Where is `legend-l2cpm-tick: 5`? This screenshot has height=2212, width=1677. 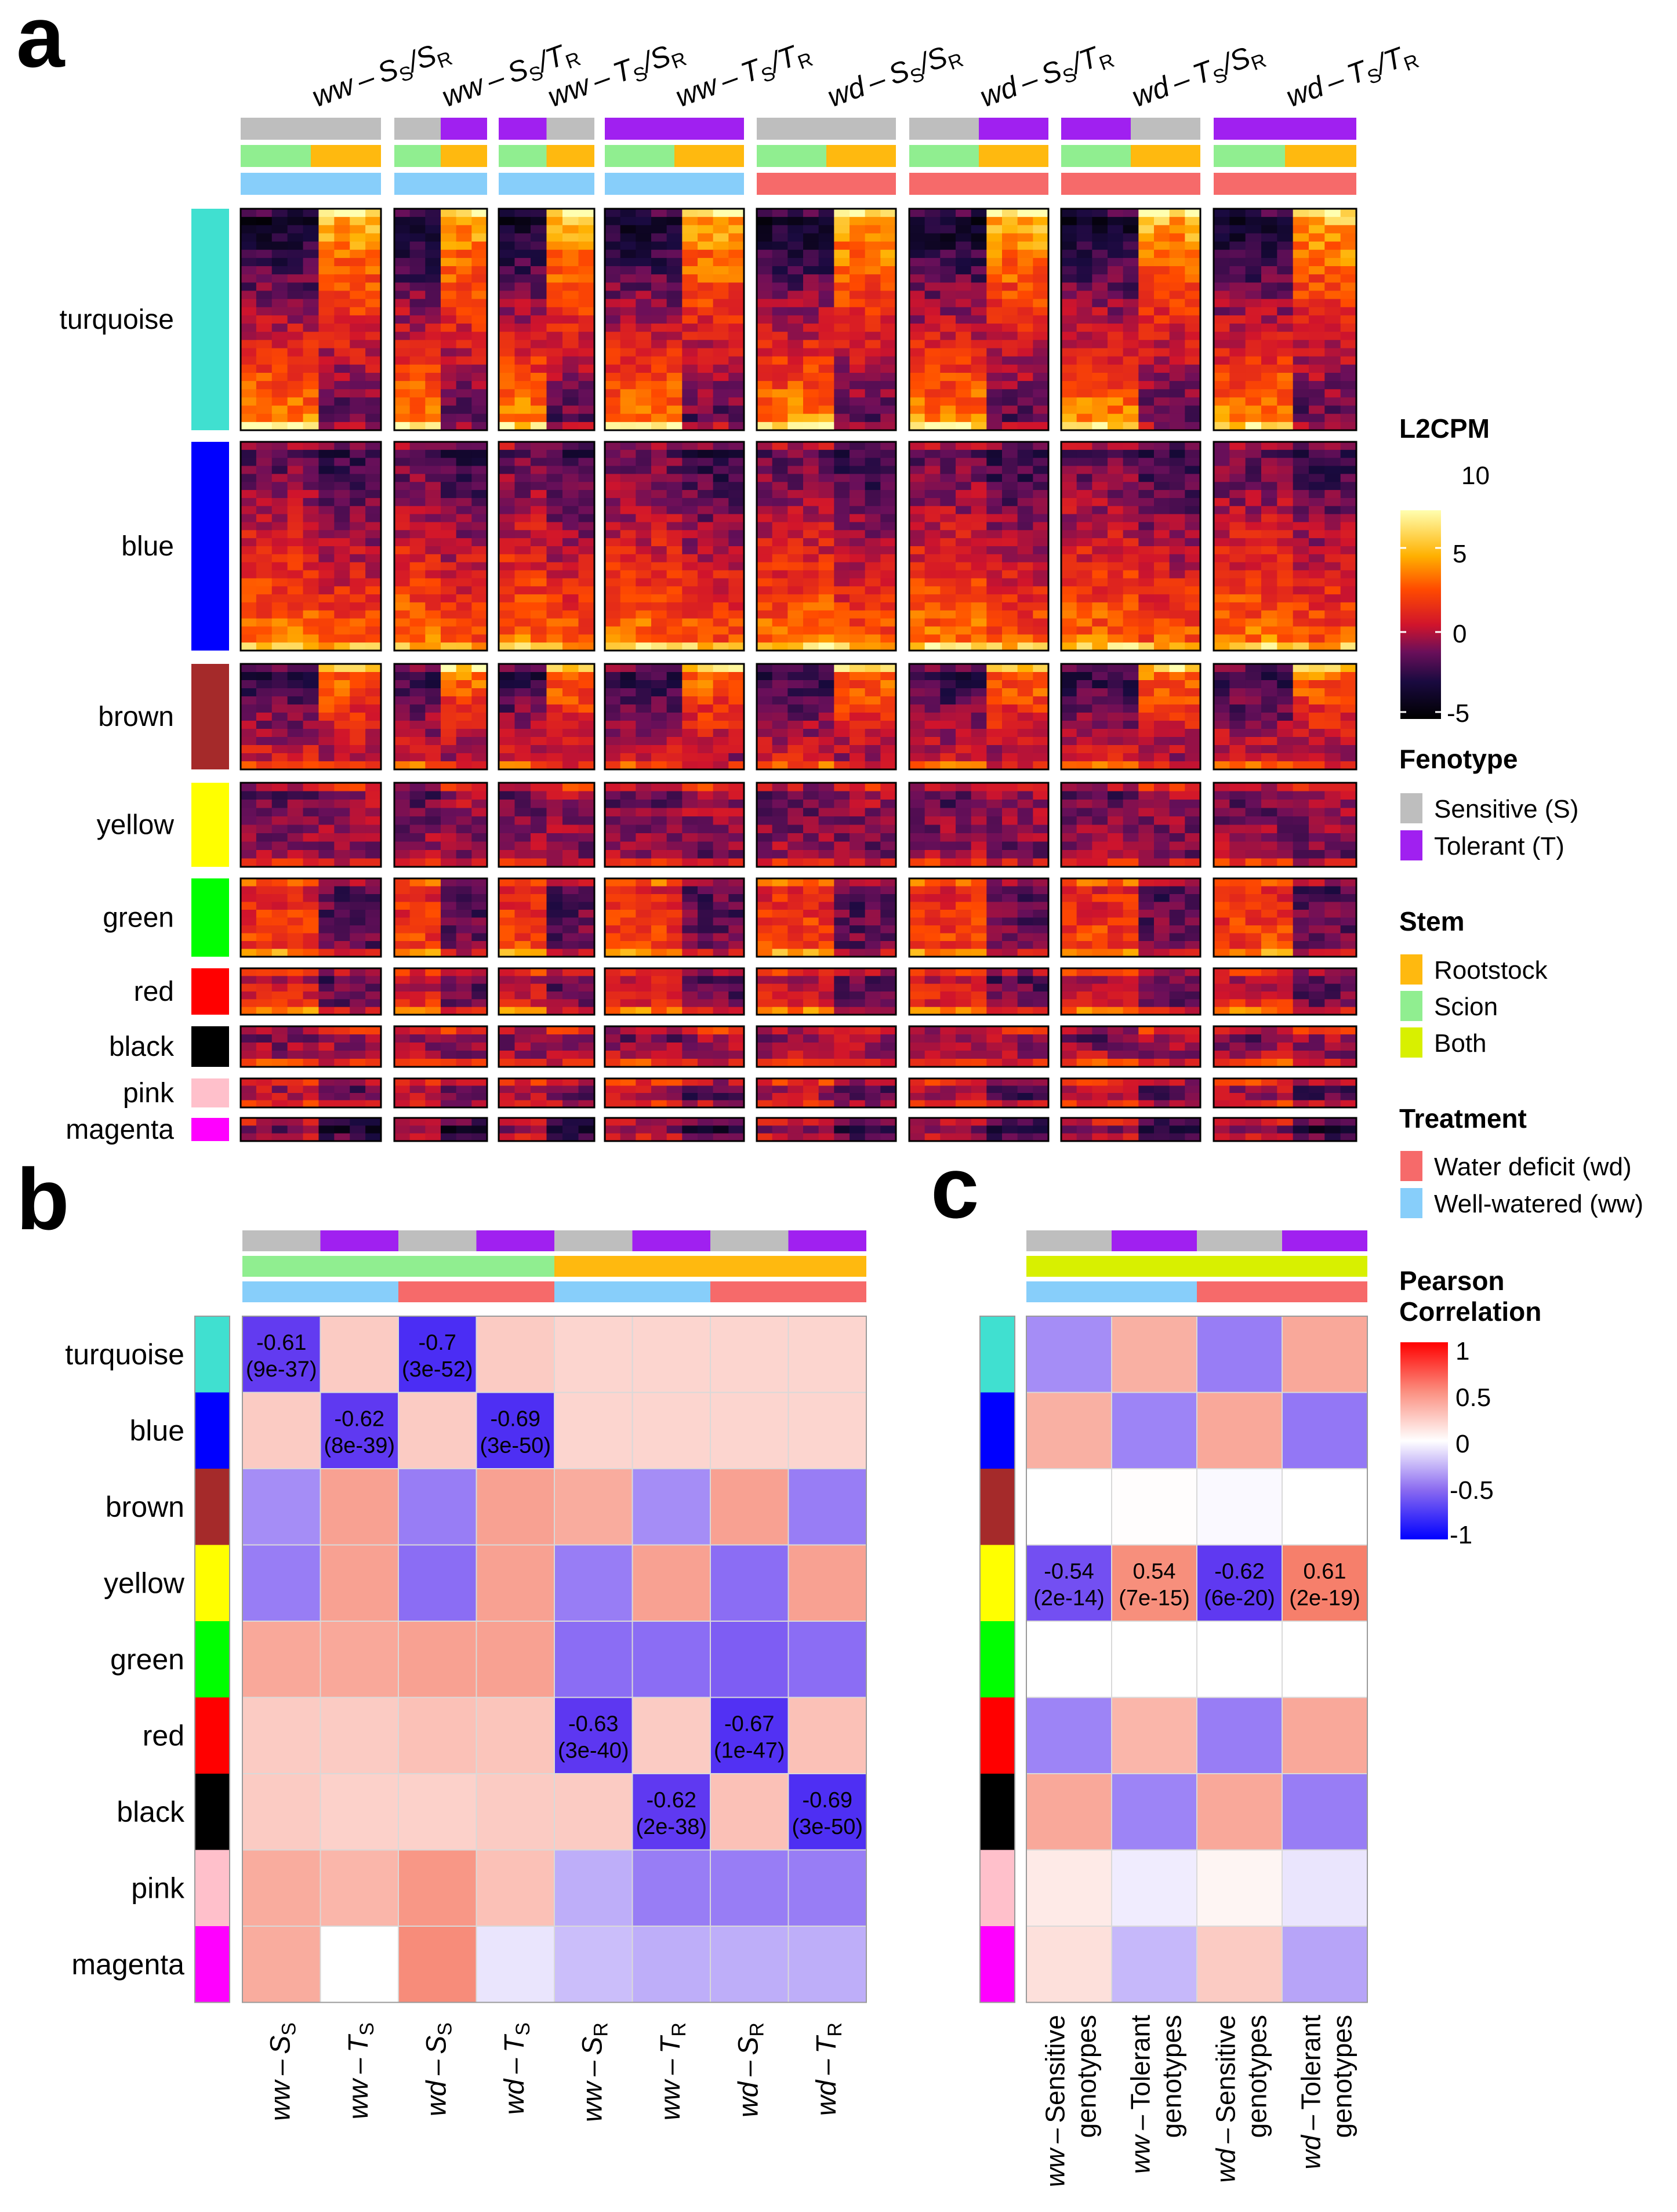
legend-l2cpm-tick: 5 is located at coordinates (1460, 554).